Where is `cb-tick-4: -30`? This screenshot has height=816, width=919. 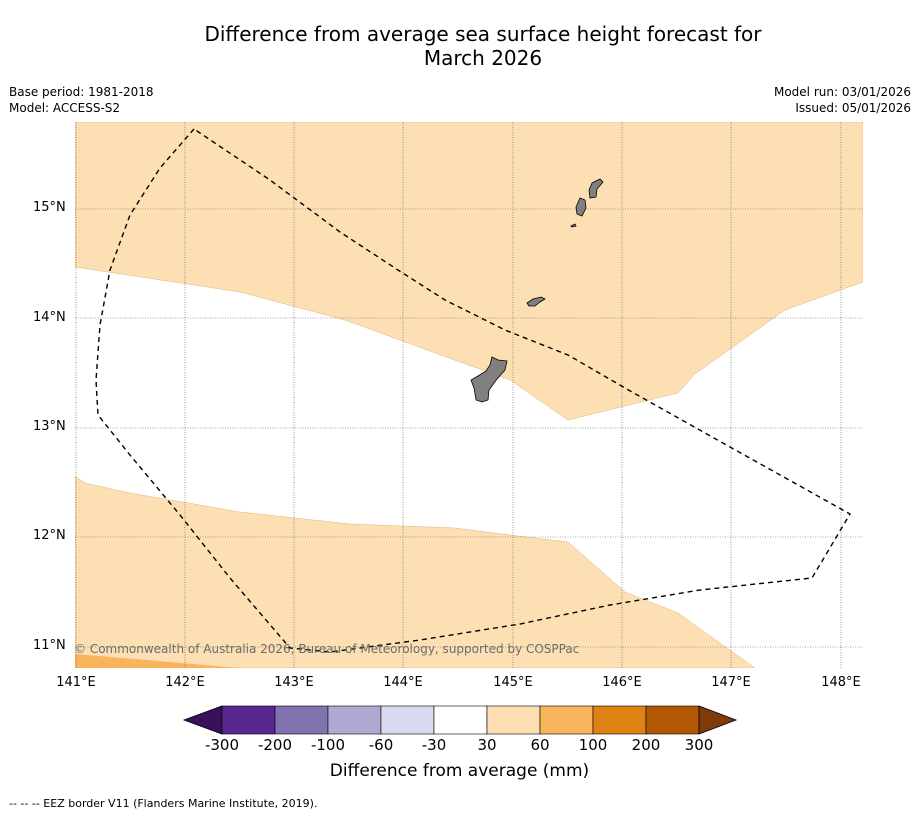 cb-tick-4: -30 is located at coordinates (434, 745).